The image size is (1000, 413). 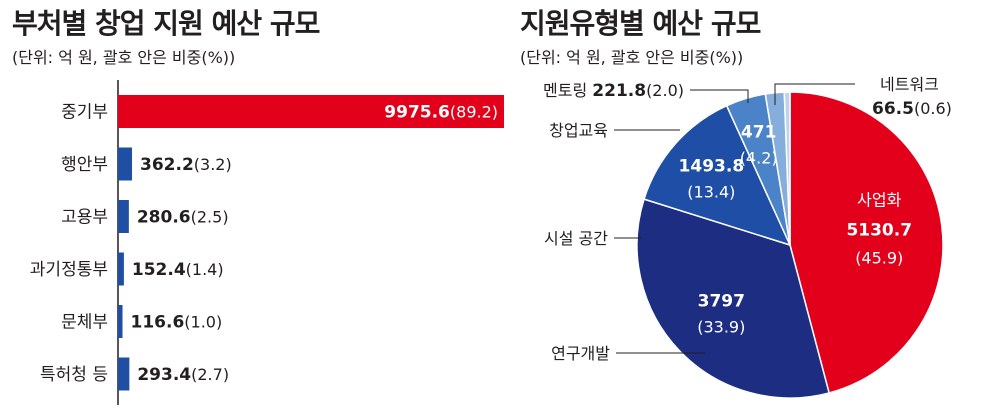 What do you see at coordinates (567, 90) in the screenshot?
I see `pie-category-label: 멘토링` at bounding box center [567, 90].